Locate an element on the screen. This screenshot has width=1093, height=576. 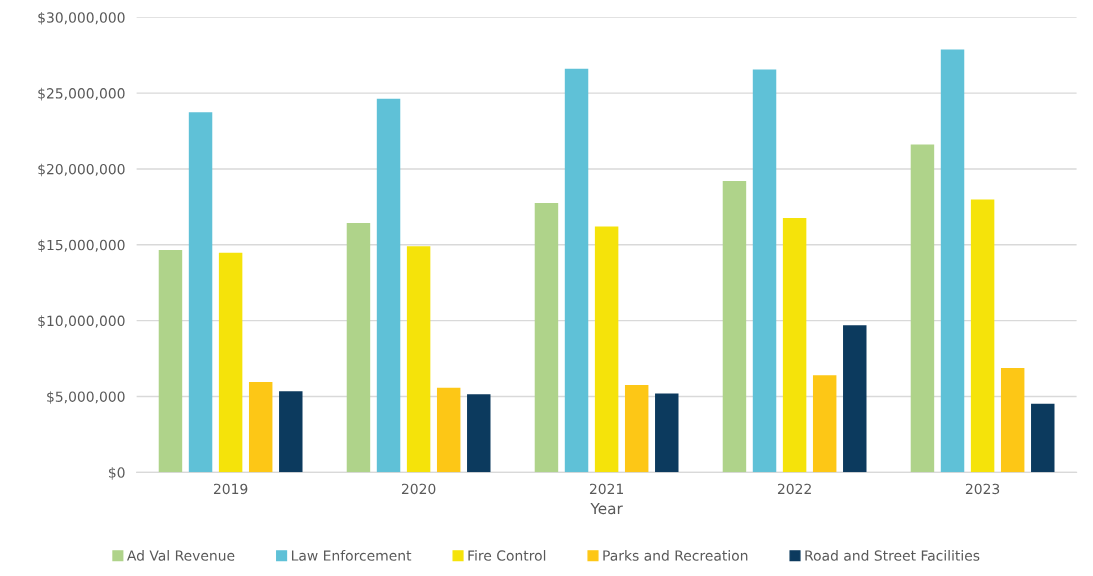
legend-label: Road and Street Facilities is located at coordinates (892, 555).